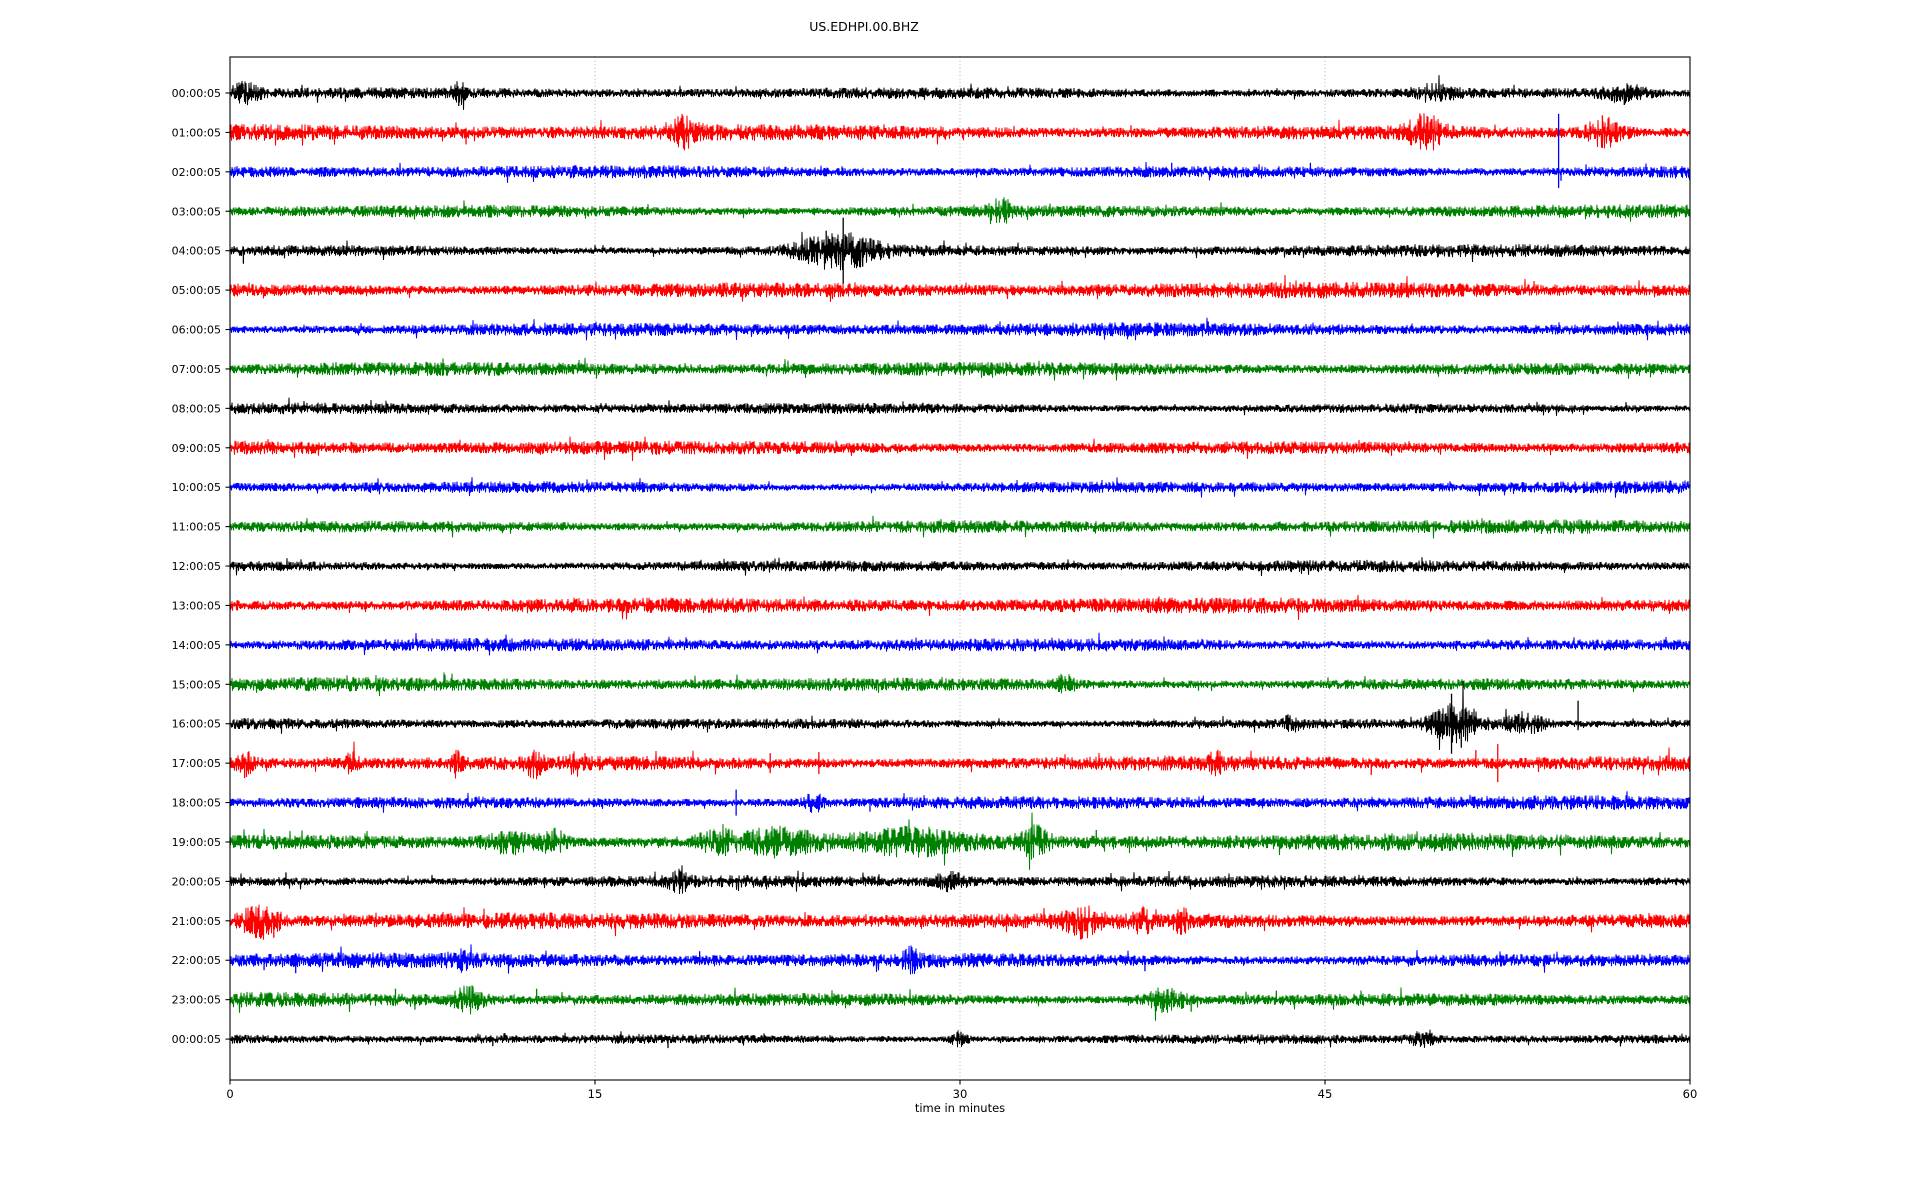 This screenshot has height=1200, width=1920. What do you see at coordinates (1325, 1094) in the screenshot?
I see `x-tick-label-45: 45` at bounding box center [1325, 1094].